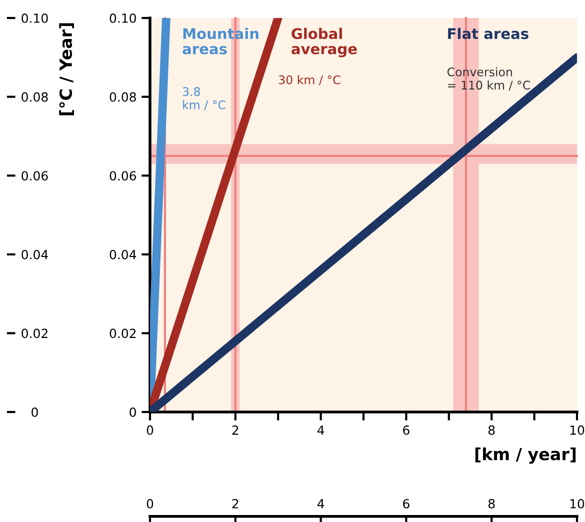 The image size is (585, 522). I want to click on x-tick-label: 2, so click(235, 430).